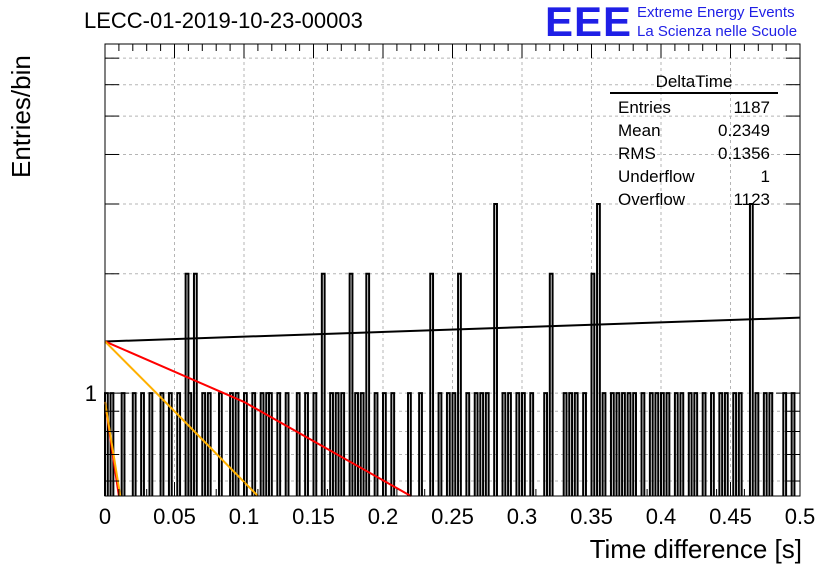 The width and height of the screenshot is (836, 572). I want to click on stats-row-mean: Mean 0.2349, so click(694, 130).